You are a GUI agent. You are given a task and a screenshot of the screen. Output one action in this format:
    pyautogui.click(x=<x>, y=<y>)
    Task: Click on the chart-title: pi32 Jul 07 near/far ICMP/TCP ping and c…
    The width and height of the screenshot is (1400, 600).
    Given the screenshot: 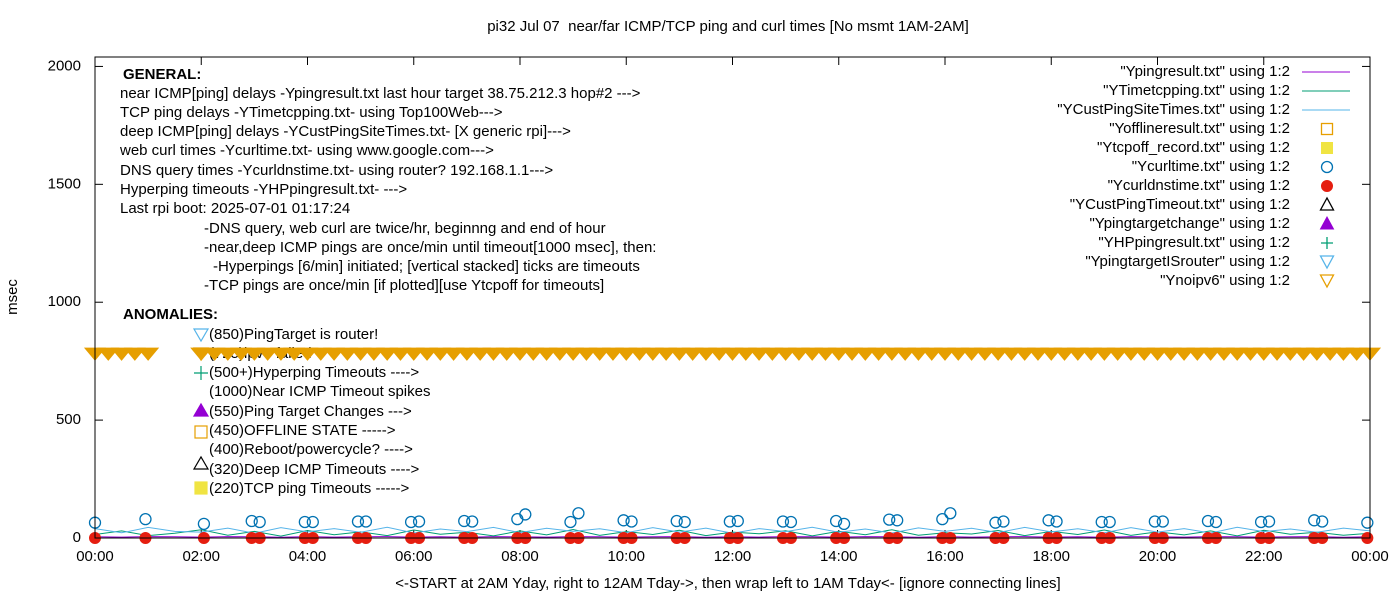 What is the action you would take?
    pyautogui.click(x=728, y=26)
    